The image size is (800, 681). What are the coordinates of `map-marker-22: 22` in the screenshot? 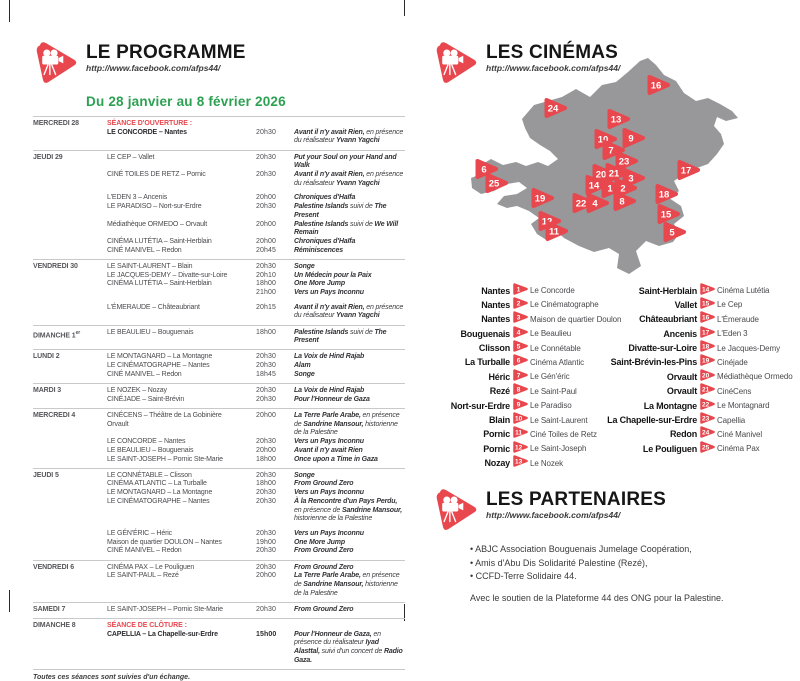 It's located at (583, 203).